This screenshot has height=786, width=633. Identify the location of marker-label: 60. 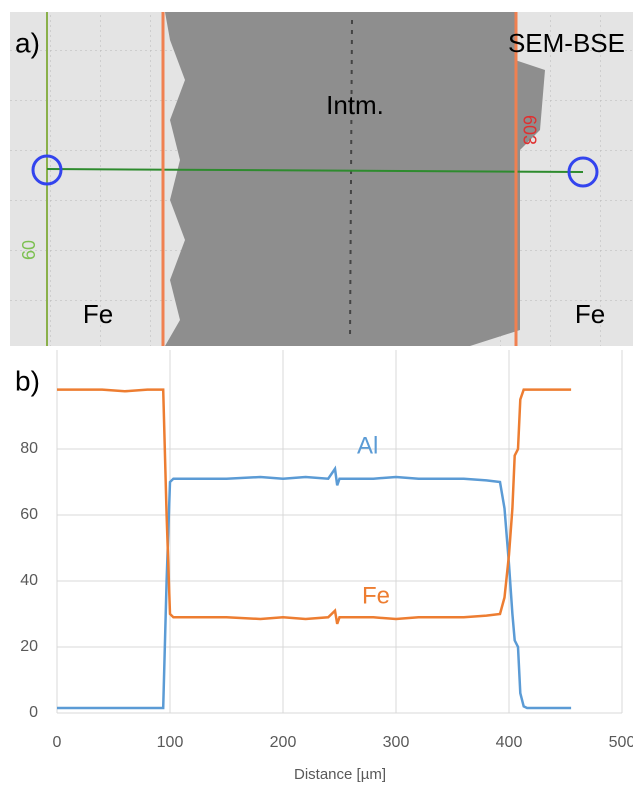
(29, 250).